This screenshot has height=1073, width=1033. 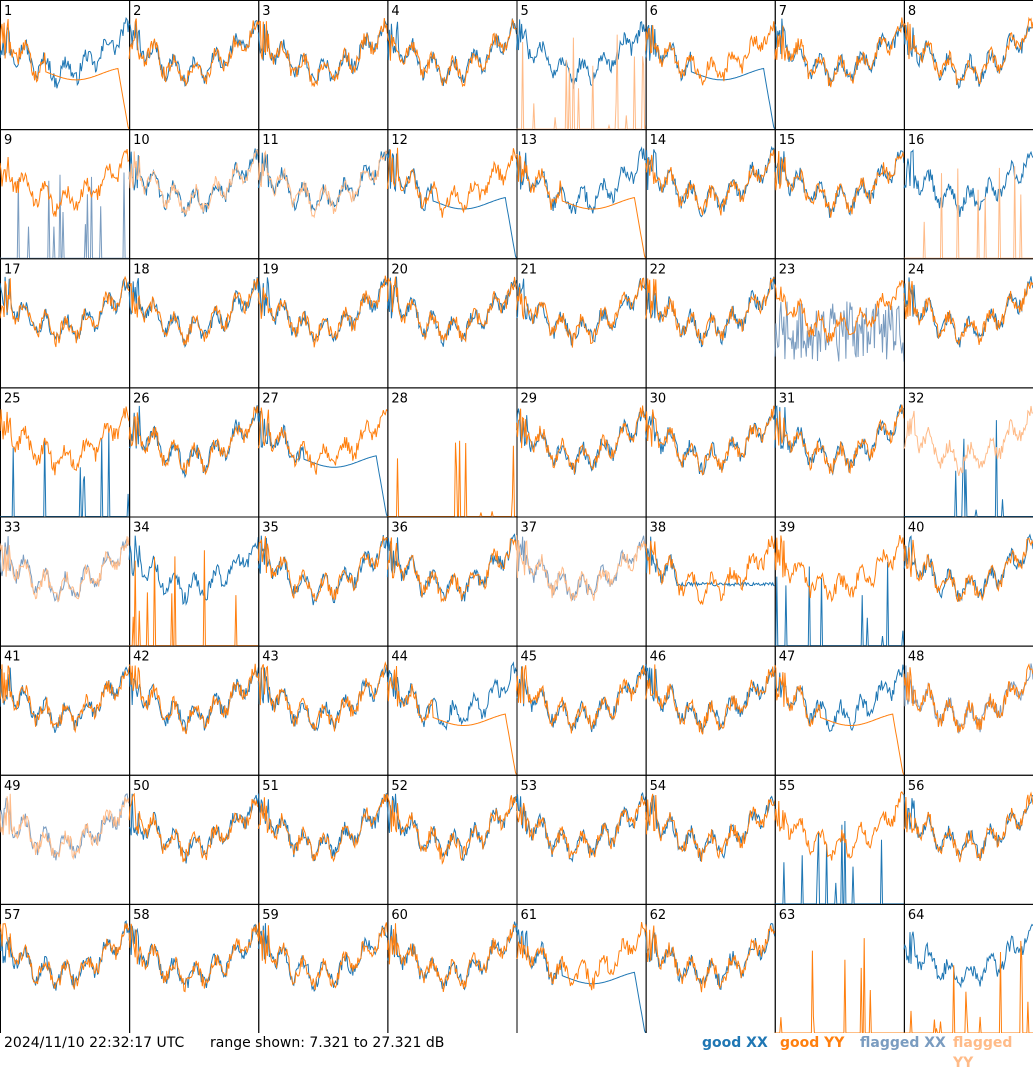 I want to click on spectrum-panel-11: 11, so click(x=323, y=194).